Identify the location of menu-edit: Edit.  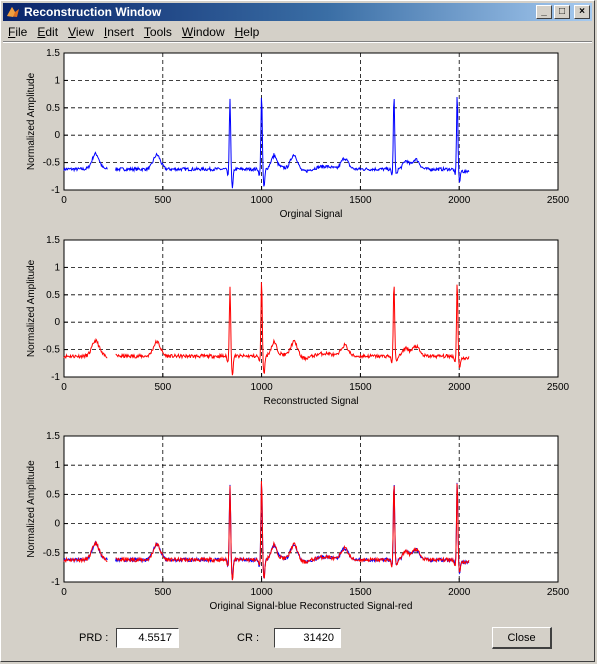
(48, 31).